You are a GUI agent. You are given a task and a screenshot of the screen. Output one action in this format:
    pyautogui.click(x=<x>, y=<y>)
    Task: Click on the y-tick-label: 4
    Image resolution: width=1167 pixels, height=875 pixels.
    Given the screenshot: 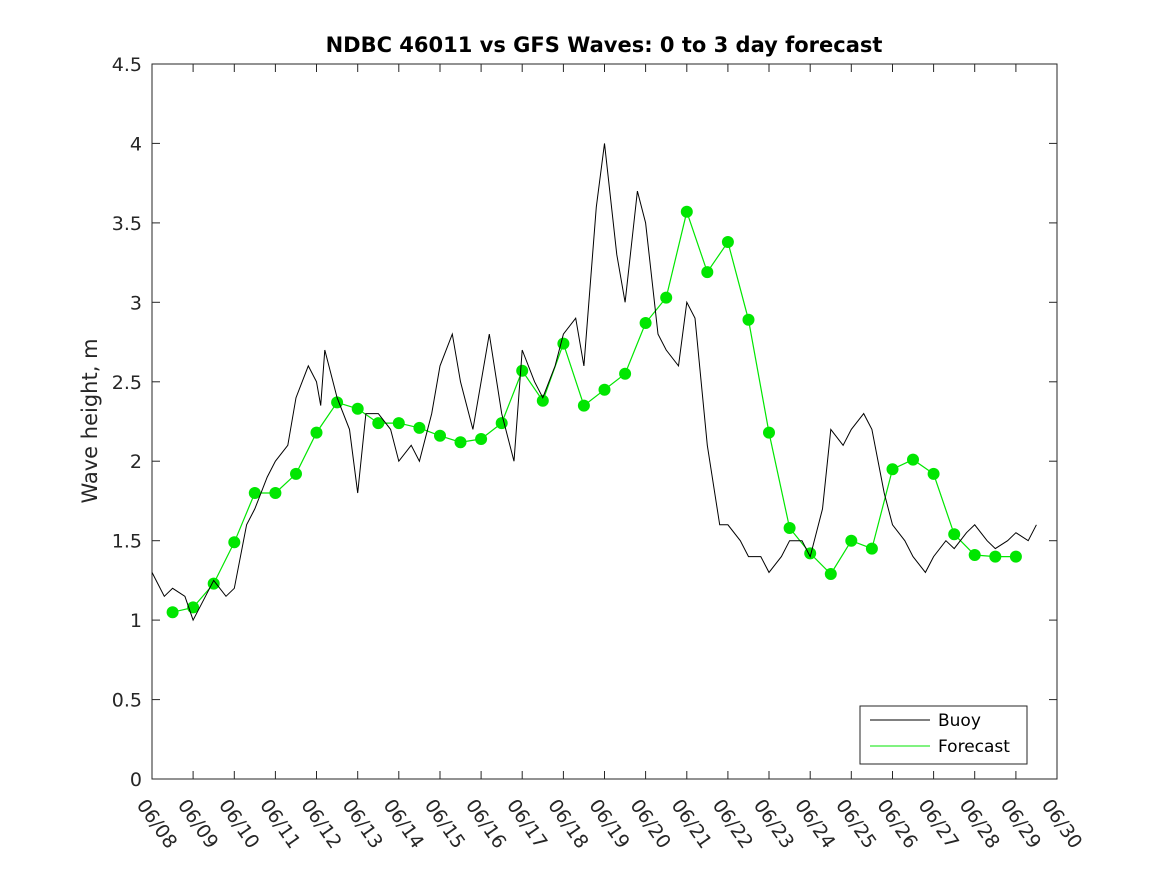 What is the action you would take?
    pyautogui.click(x=136, y=144)
    